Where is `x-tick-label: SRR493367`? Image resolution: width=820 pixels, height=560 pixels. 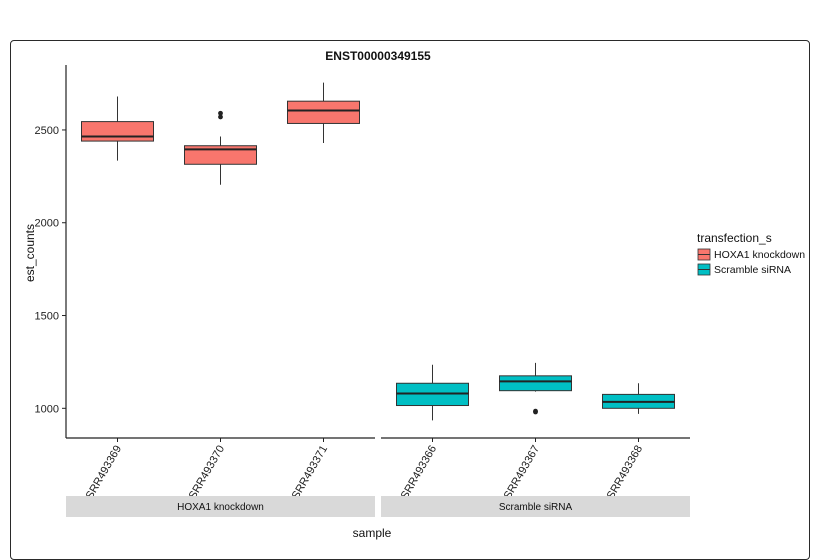
x-tick-label: SRR493367 is located at coordinates (522, 473).